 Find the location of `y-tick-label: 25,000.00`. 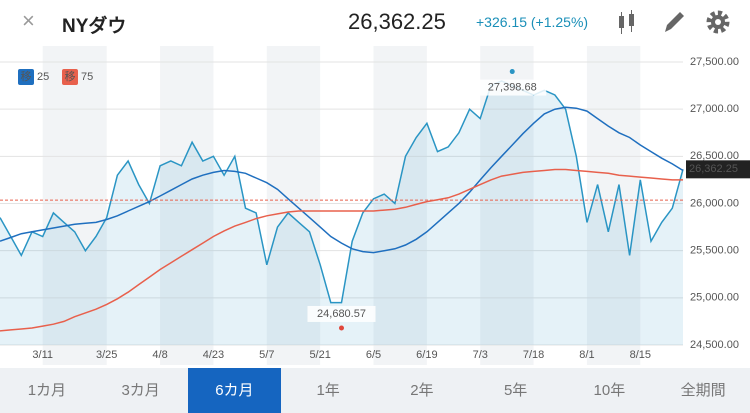

y-tick-label: 25,000.00 is located at coordinates (714, 298).